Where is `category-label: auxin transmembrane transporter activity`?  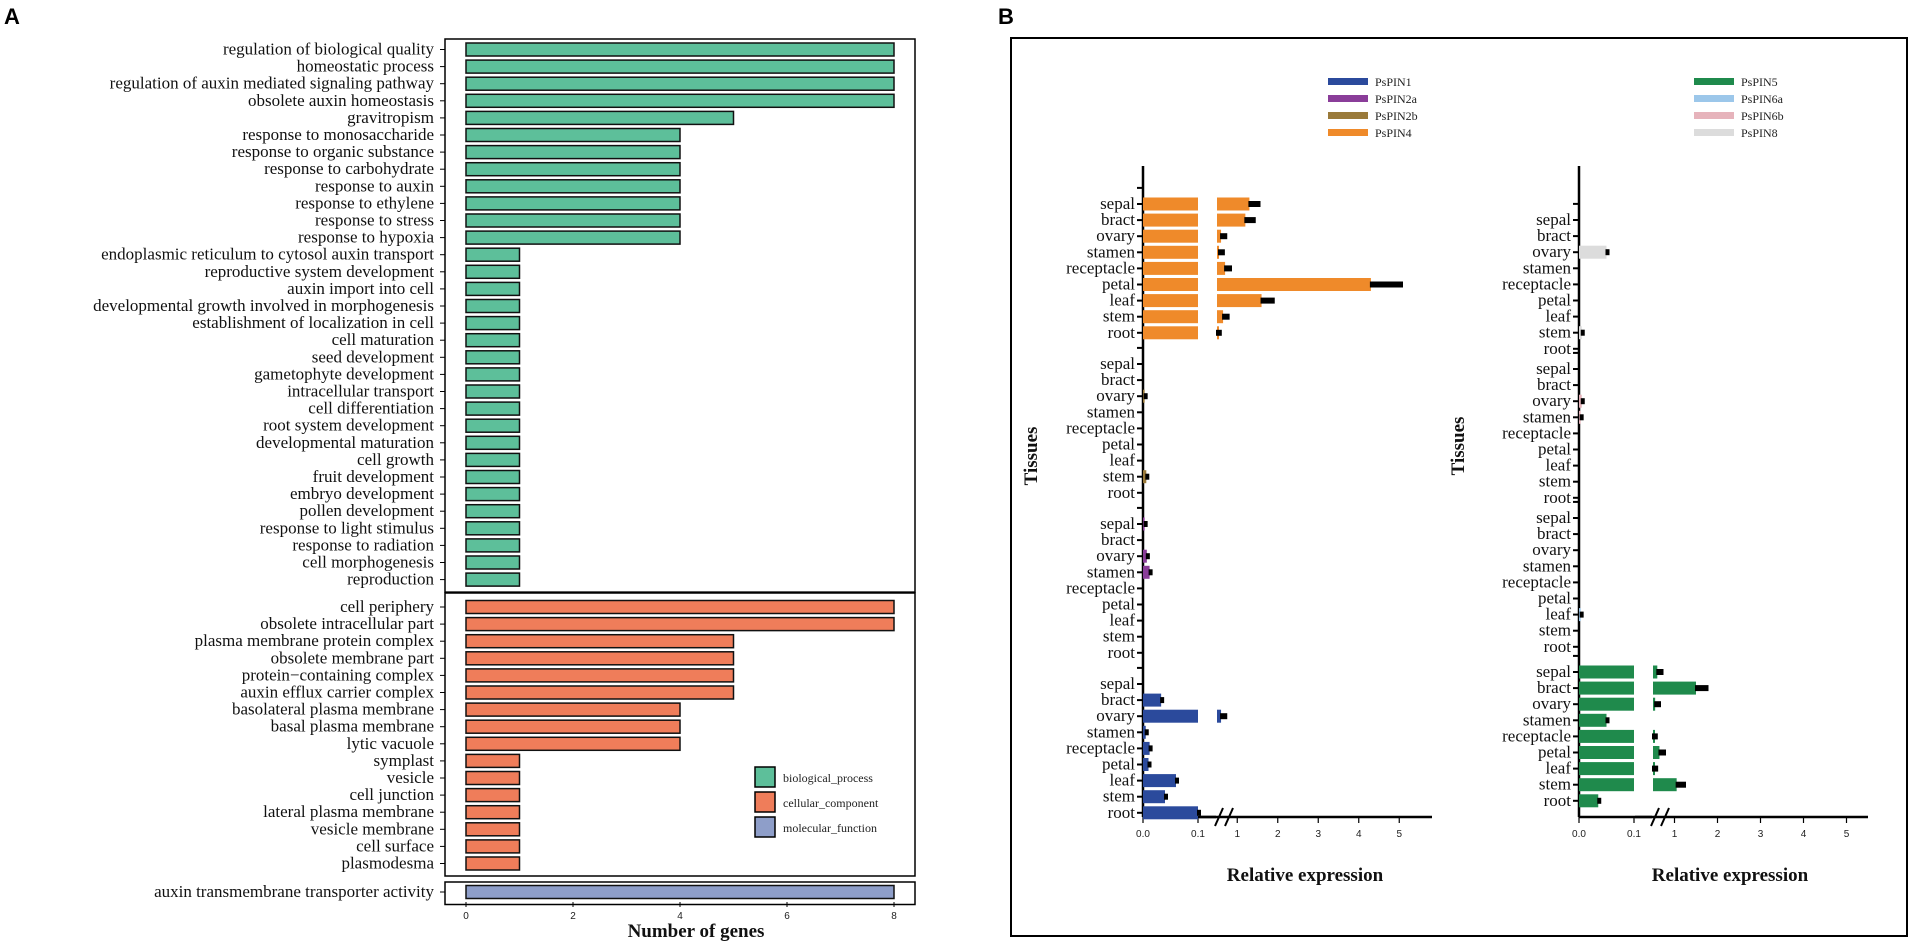 category-label: auxin transmembrane transporter activity is located at coordinates (294, 891).